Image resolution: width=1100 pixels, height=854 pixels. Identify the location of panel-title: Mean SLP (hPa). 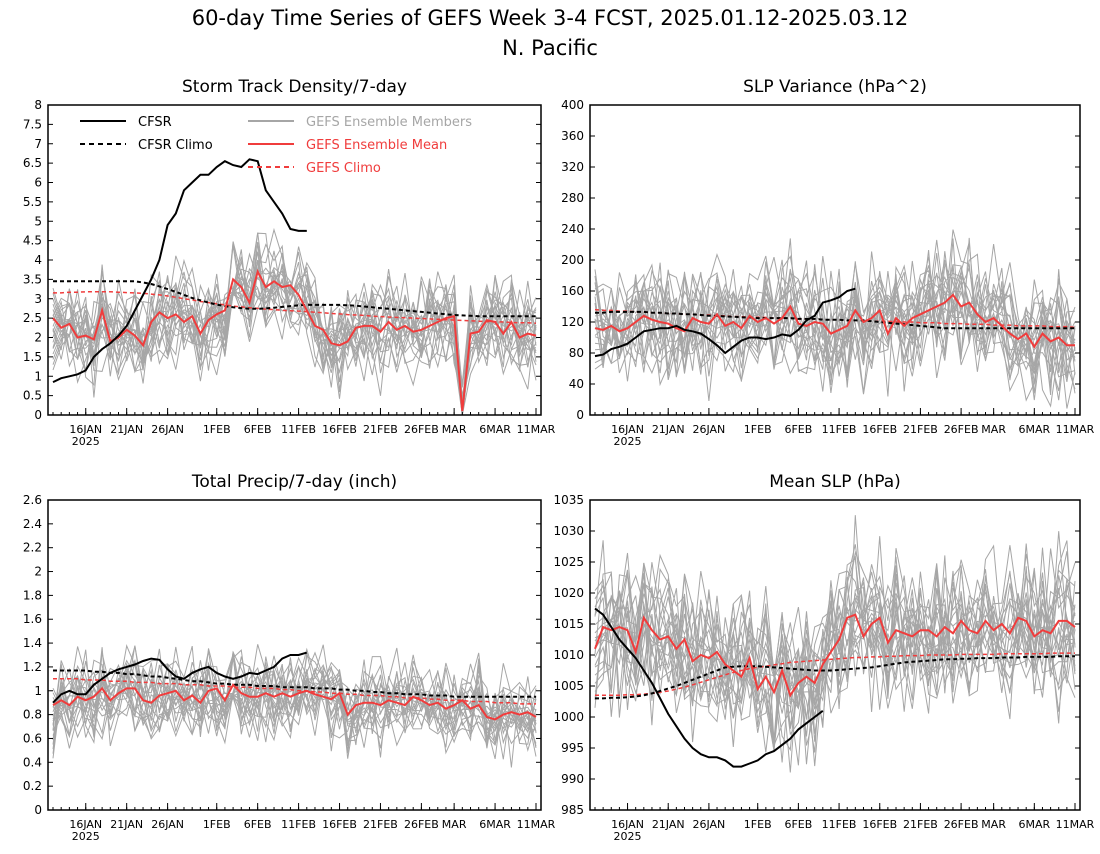
(835, 482).